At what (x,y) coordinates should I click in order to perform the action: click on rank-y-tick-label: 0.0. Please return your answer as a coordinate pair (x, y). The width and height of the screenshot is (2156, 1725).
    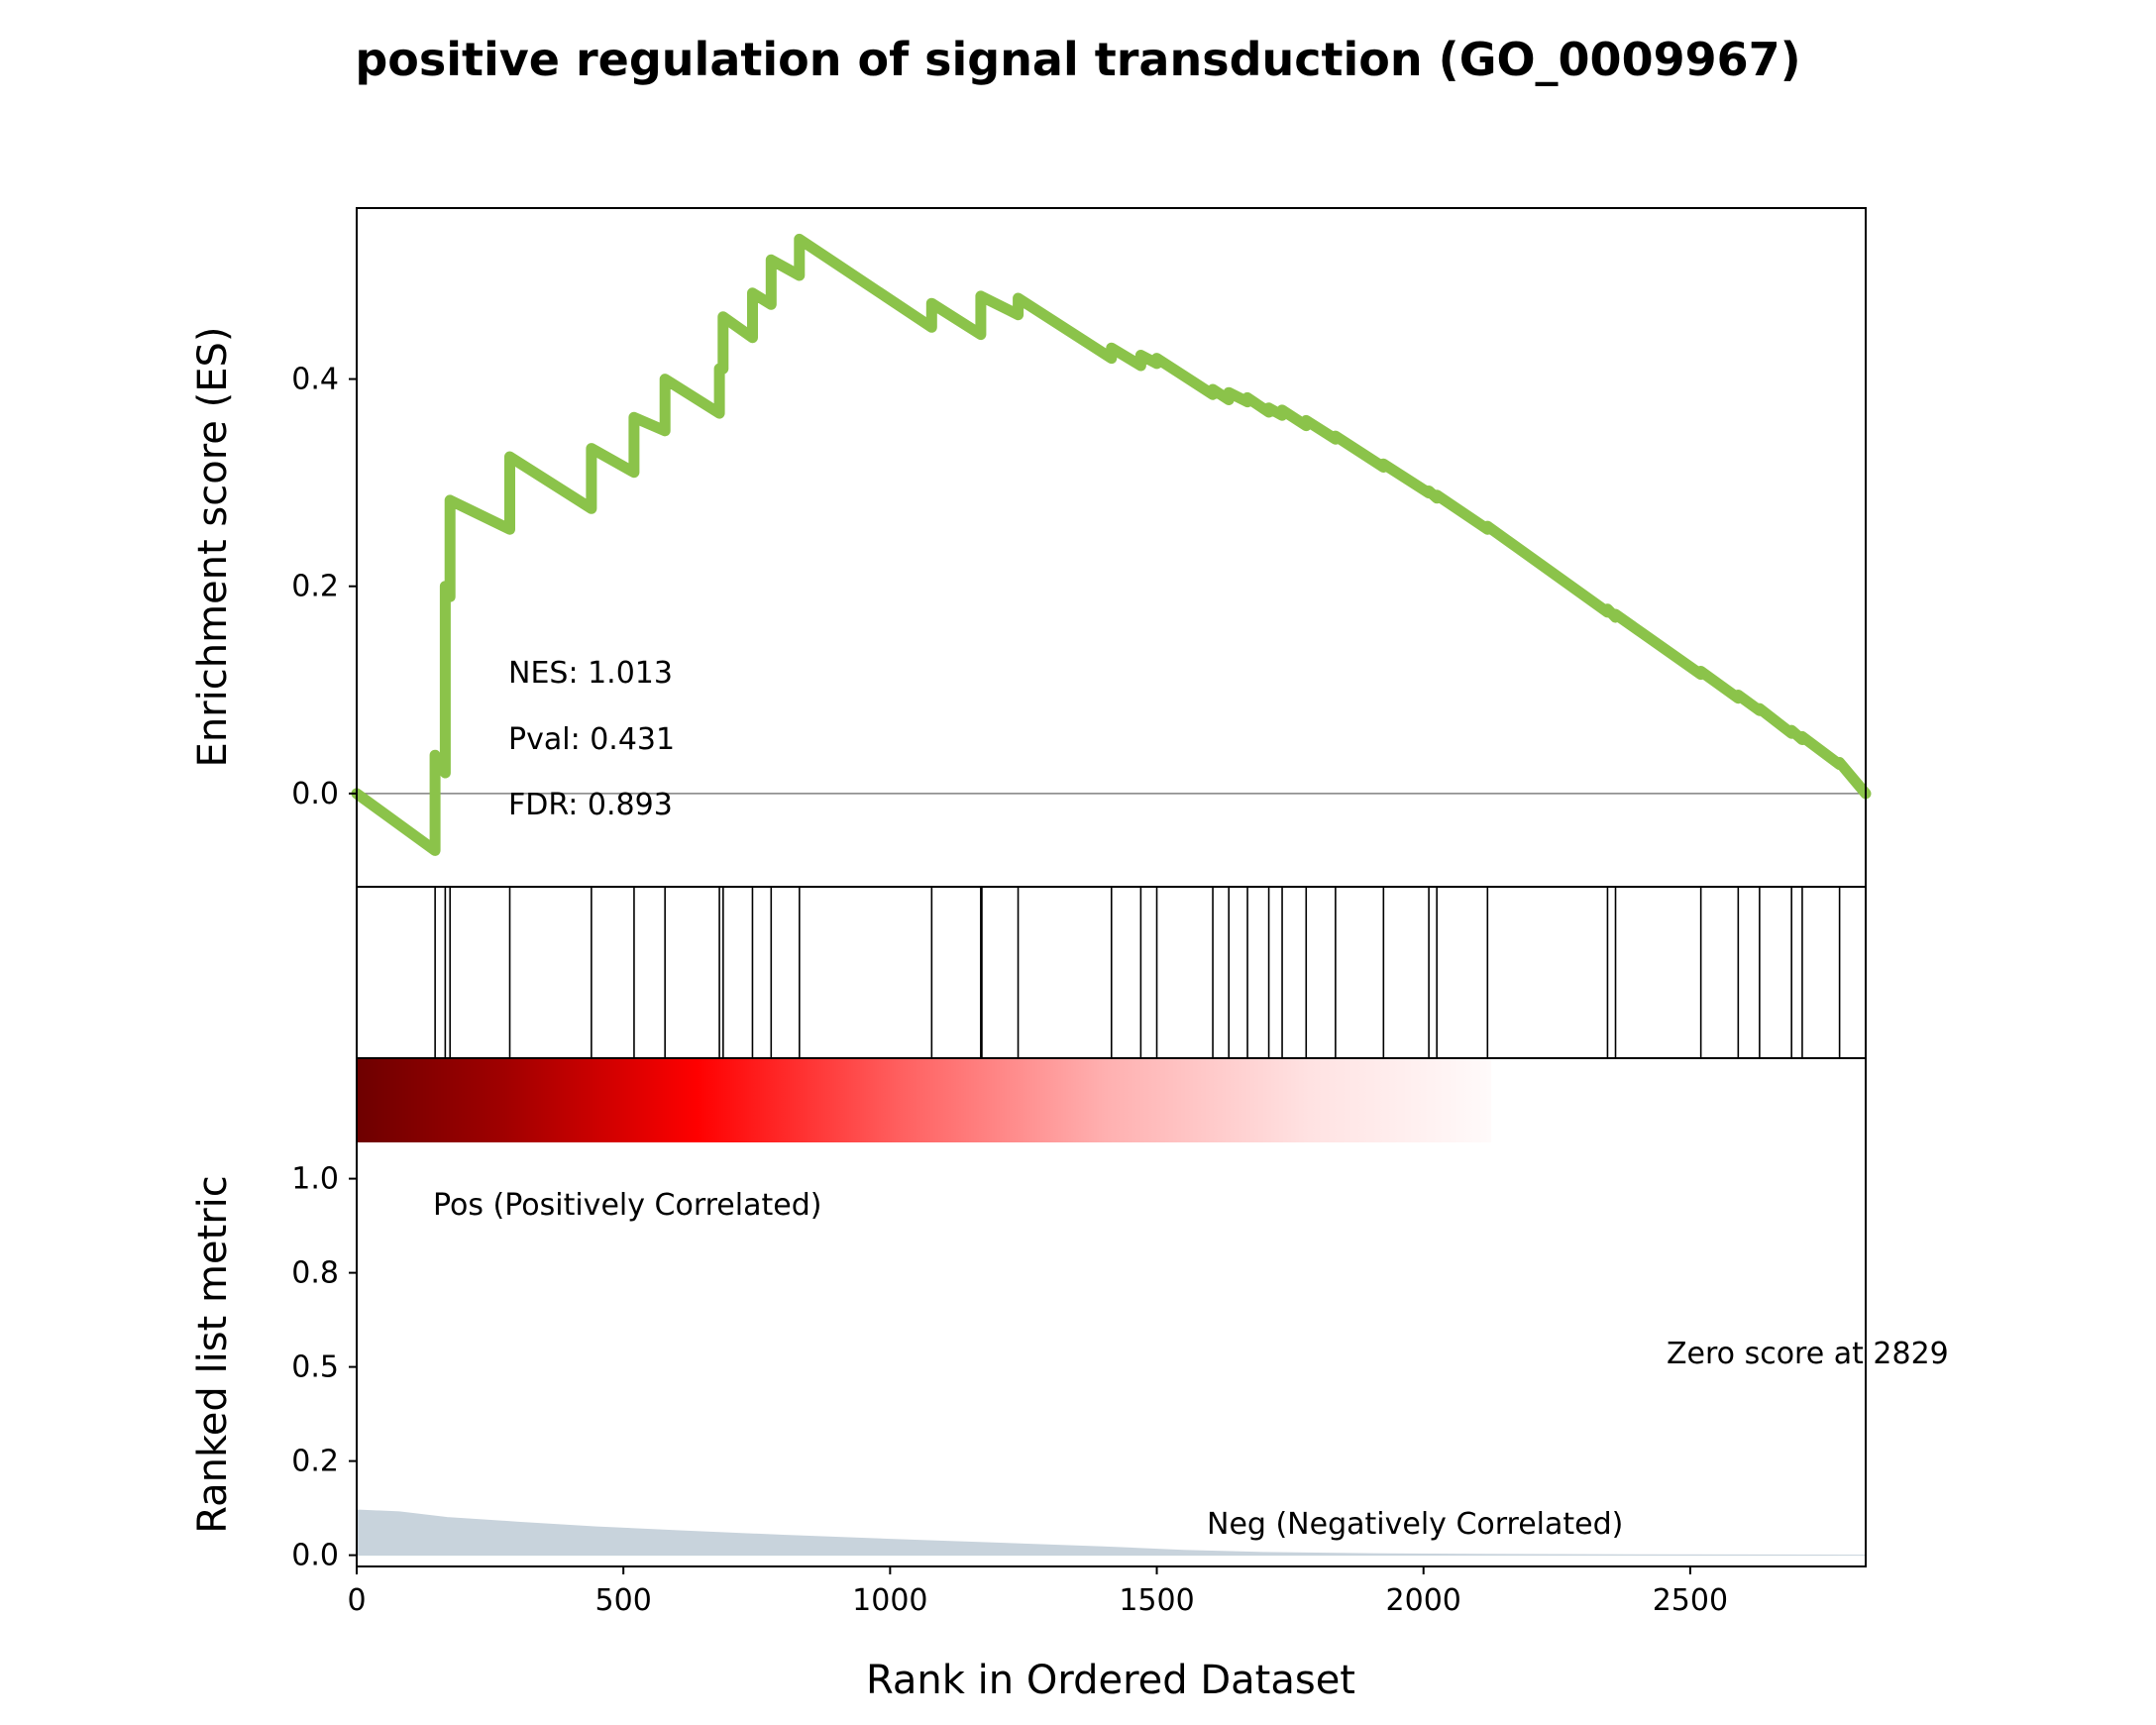
    Looking at the image, I should click on (315, 1556).